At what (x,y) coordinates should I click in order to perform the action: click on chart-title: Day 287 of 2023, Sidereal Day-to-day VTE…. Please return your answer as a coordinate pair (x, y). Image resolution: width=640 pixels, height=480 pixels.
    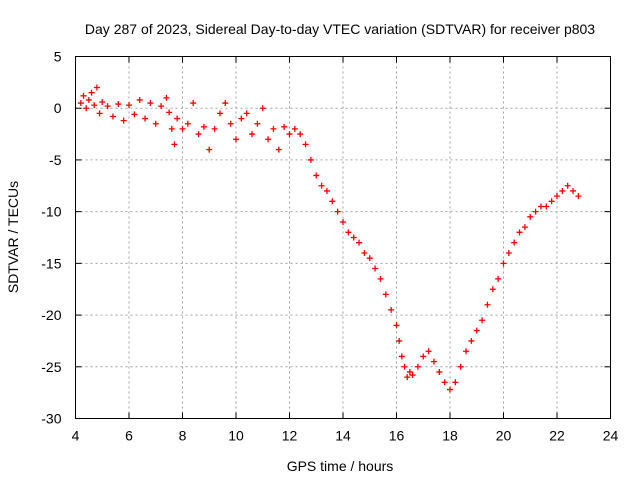
    Looking at the image, I should click on (340, 29).